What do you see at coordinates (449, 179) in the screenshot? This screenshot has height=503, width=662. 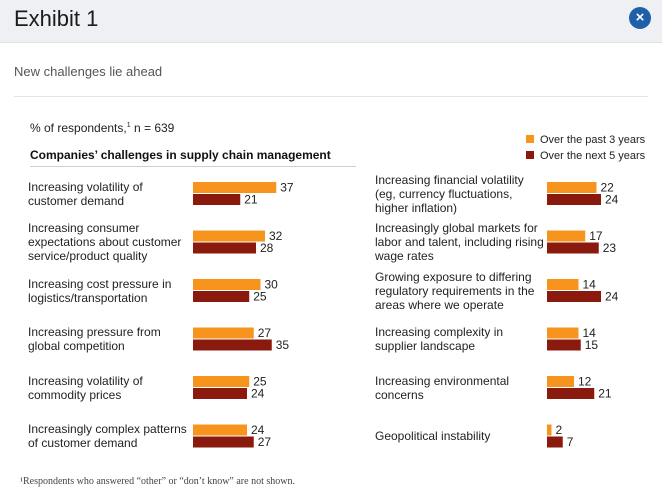 I see `category-label-line: Increasing financial volatility` at bounding box center [449, 179].